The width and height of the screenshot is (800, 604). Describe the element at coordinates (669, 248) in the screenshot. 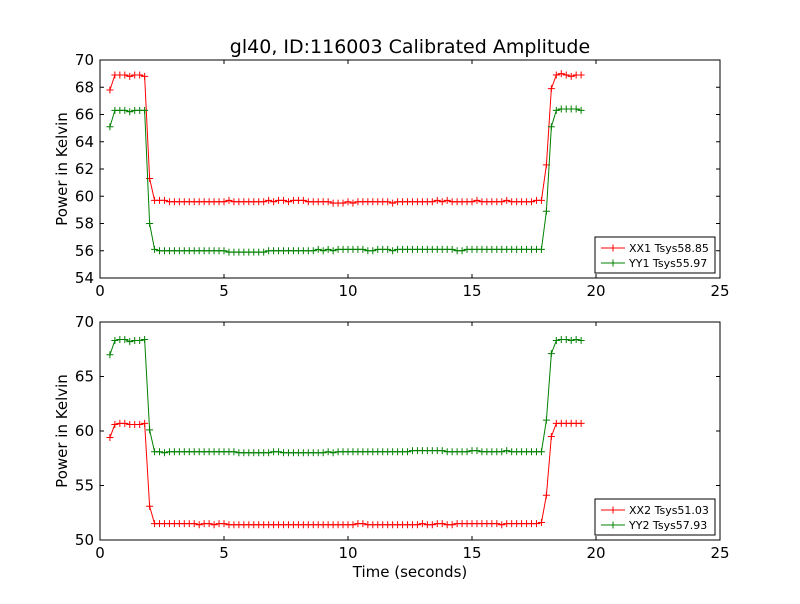

I see `legend-label: XX1 Tsys58.85` at that location.